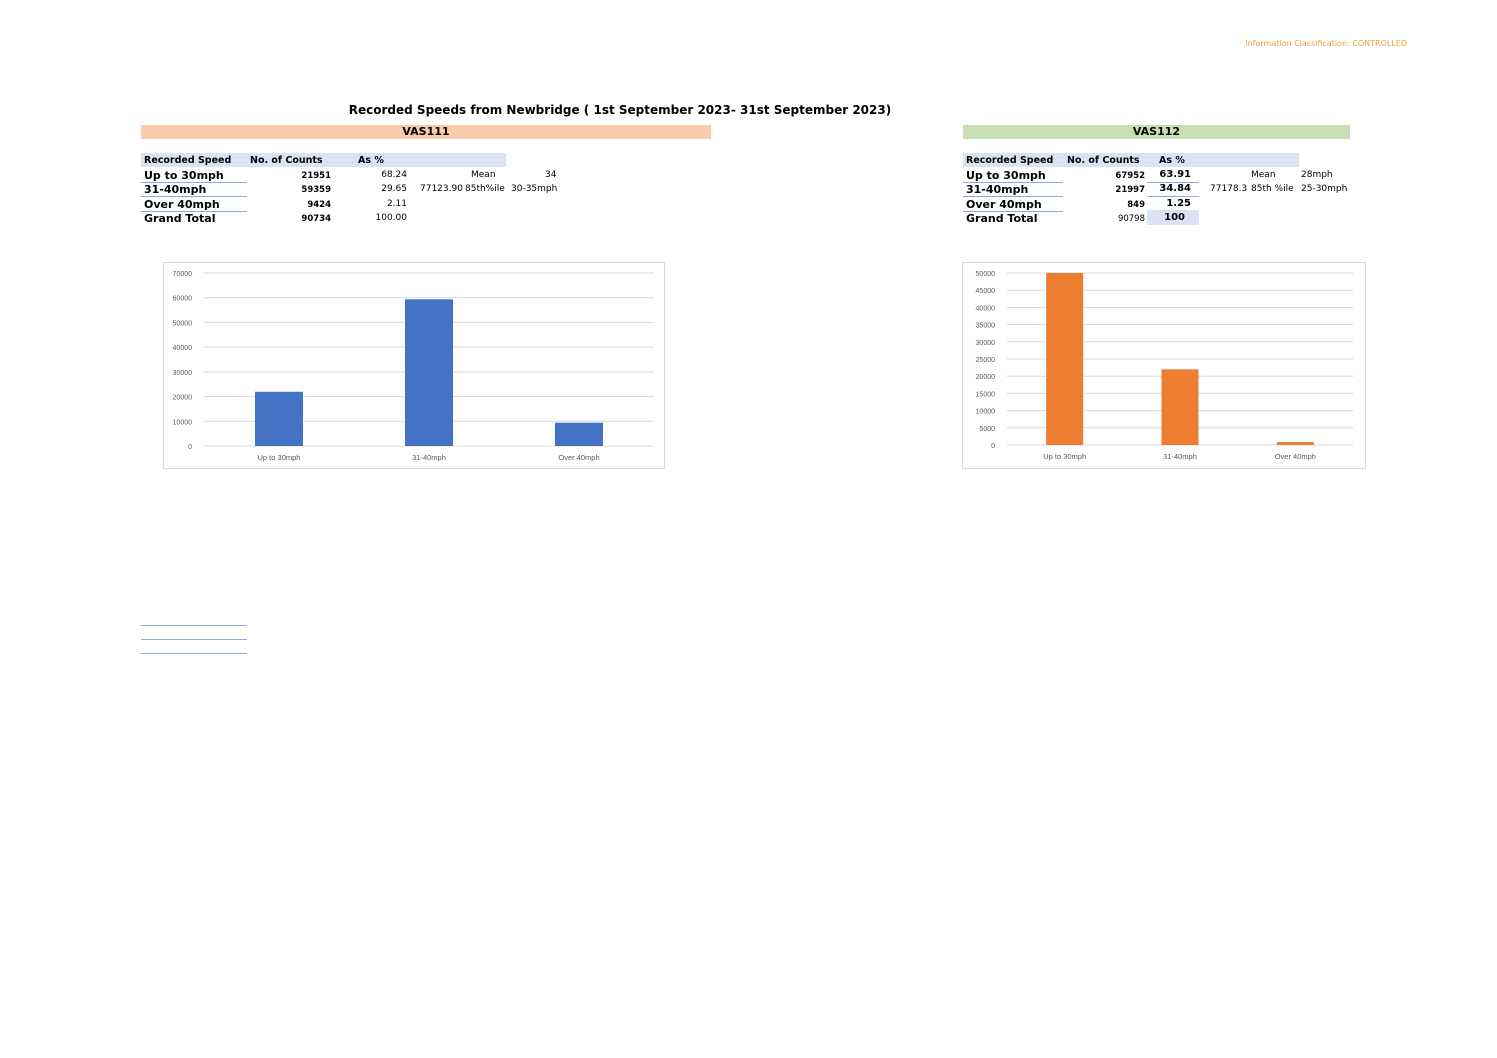 Image resolution: width=1497 pixels, height=1058 pixels. I want to click on y-tick-label: 25000, so click(986, 360).